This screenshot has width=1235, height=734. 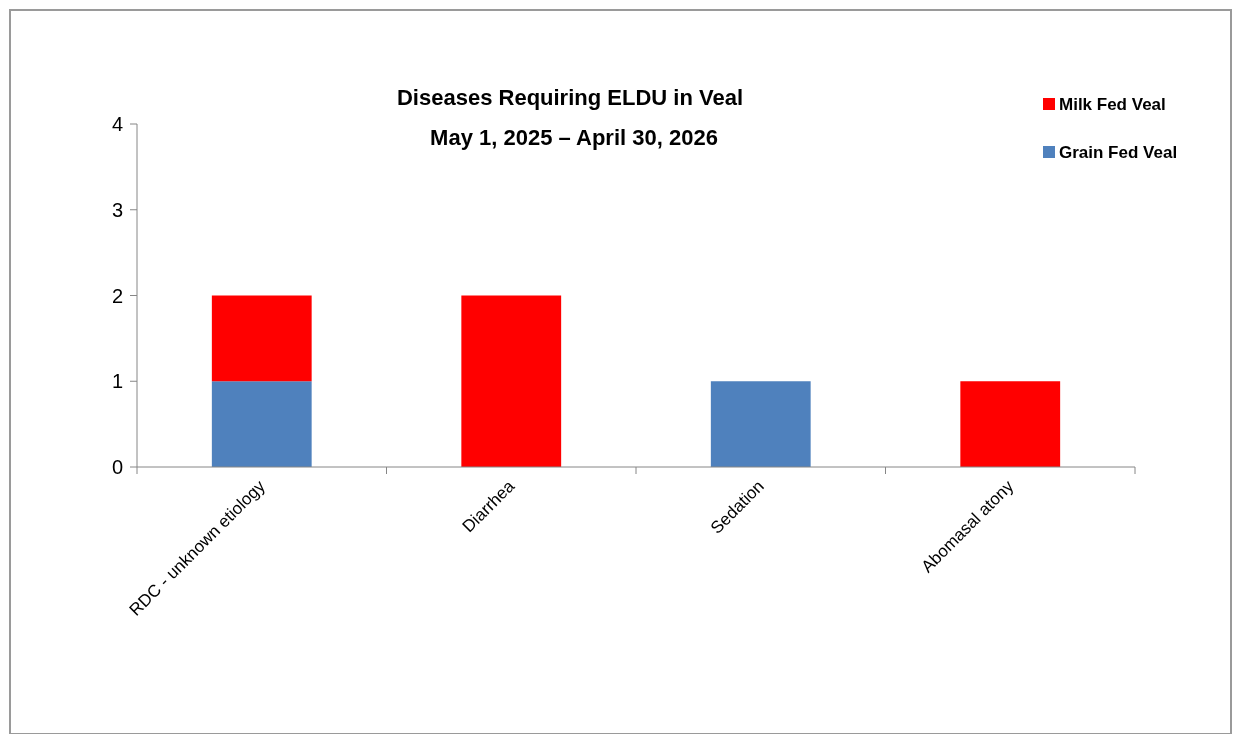 I want to click on y-tick-label: 3, so click(x=117, y=209).